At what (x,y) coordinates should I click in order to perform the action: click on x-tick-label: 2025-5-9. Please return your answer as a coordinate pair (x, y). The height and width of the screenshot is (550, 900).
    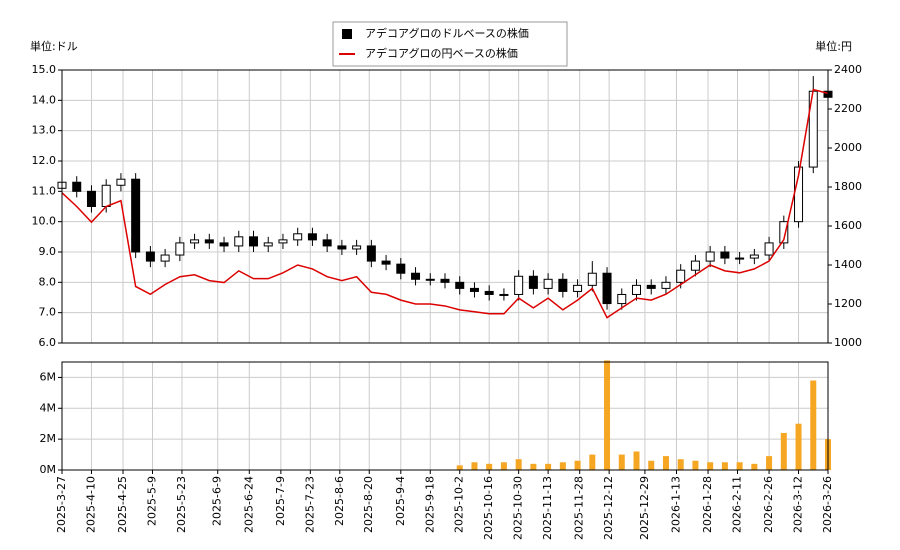
    Looking at the image, I should click on (151, 501).